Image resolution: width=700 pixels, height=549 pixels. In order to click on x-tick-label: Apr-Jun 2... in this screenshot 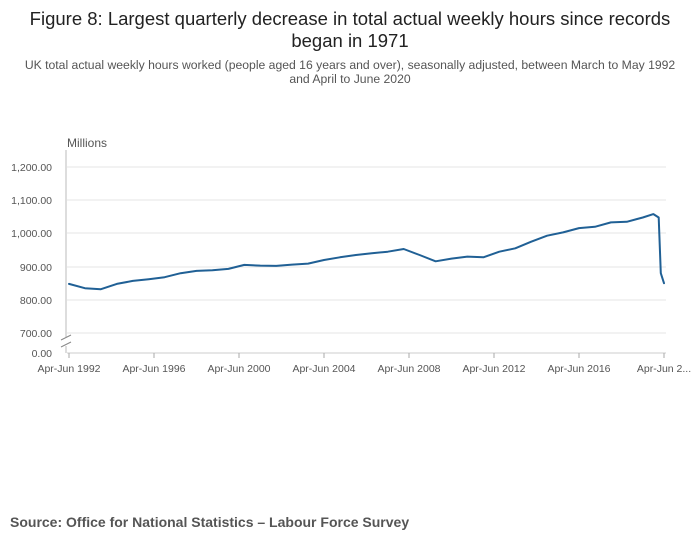, I will do `click(664, 369)`.